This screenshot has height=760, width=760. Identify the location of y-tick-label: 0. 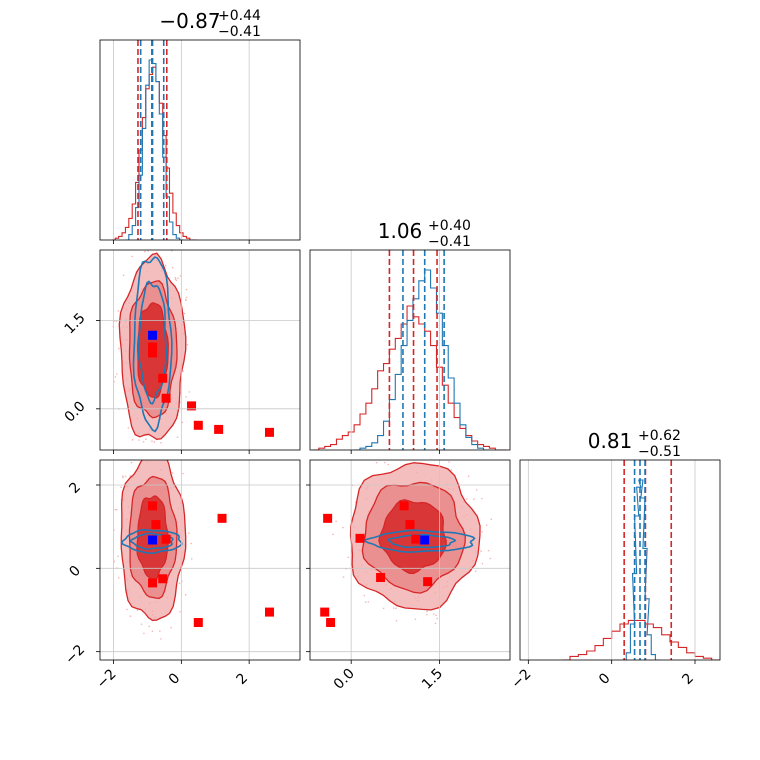
(75, 572).